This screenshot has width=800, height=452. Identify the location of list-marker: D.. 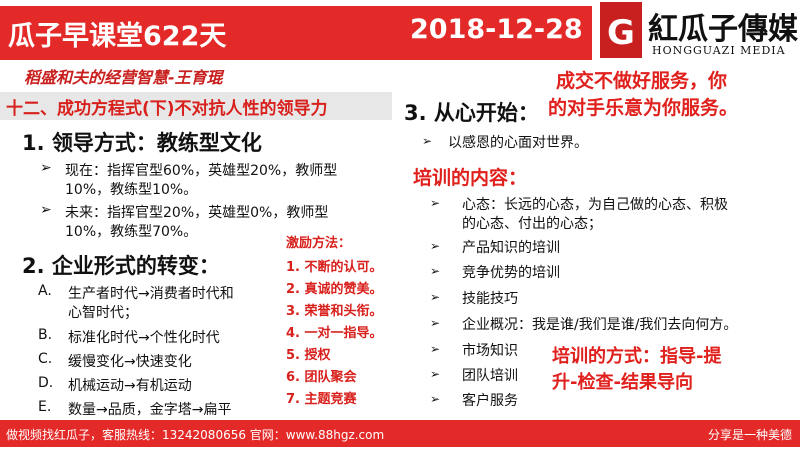
(46, 383).